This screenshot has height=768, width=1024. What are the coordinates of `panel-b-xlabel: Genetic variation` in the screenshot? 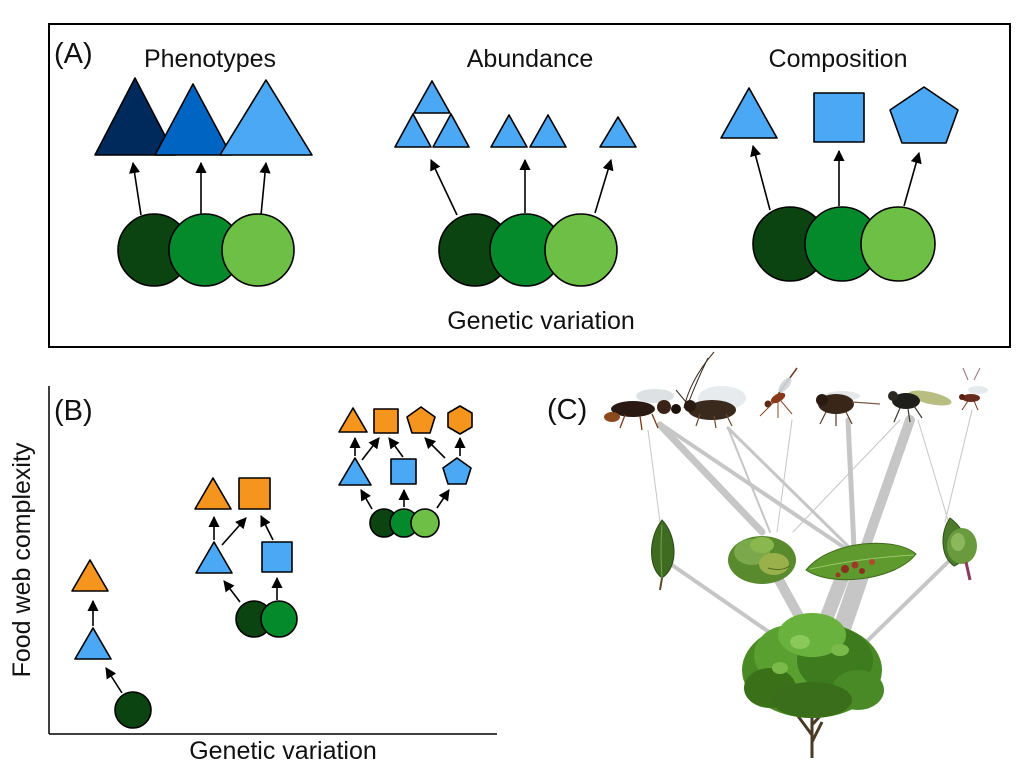 It's located at (283, 751).